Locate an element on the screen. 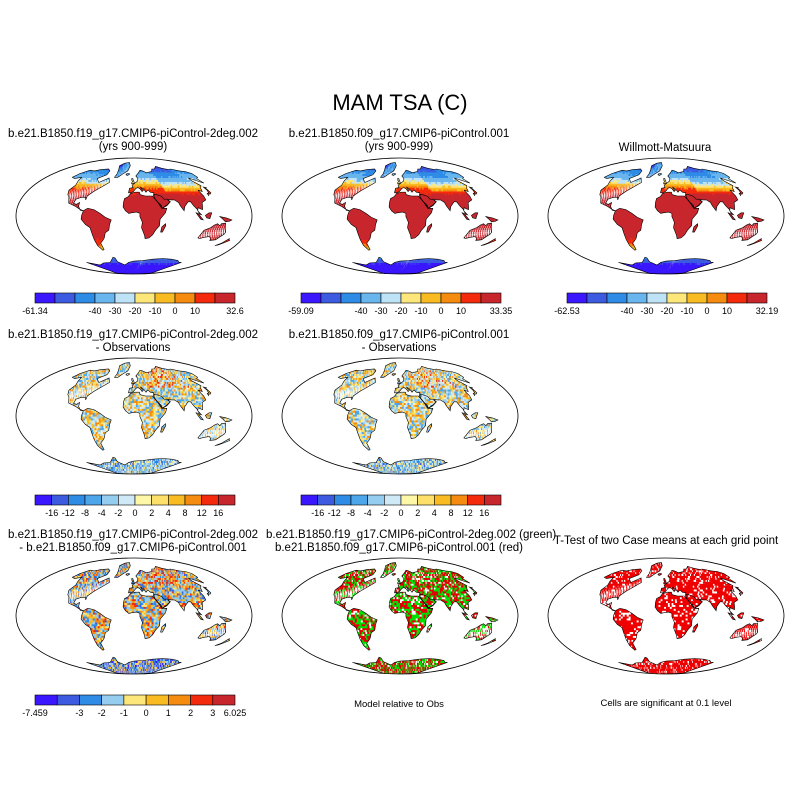 The image size is (800, 800). colorbar-panel-1: -61.34 -40 -30 -20 -10 0 10 32.6 is located at coordinates (133, 304).